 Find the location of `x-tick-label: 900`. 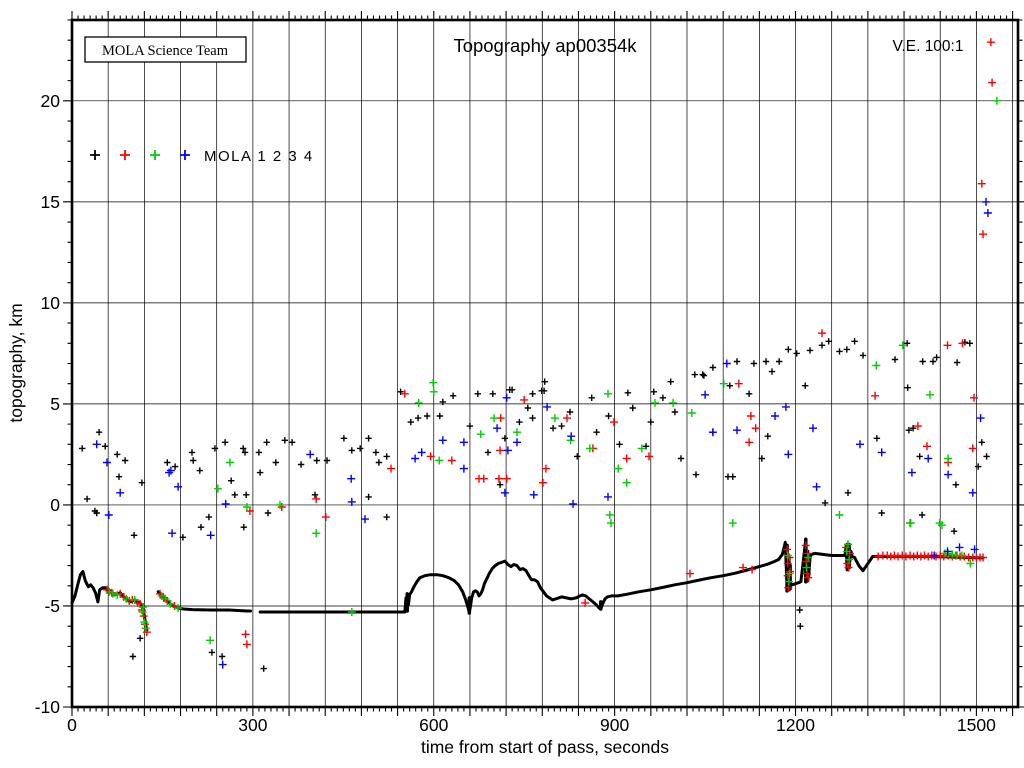

x-tick-label: 900 is located at coordinates (614, 725).